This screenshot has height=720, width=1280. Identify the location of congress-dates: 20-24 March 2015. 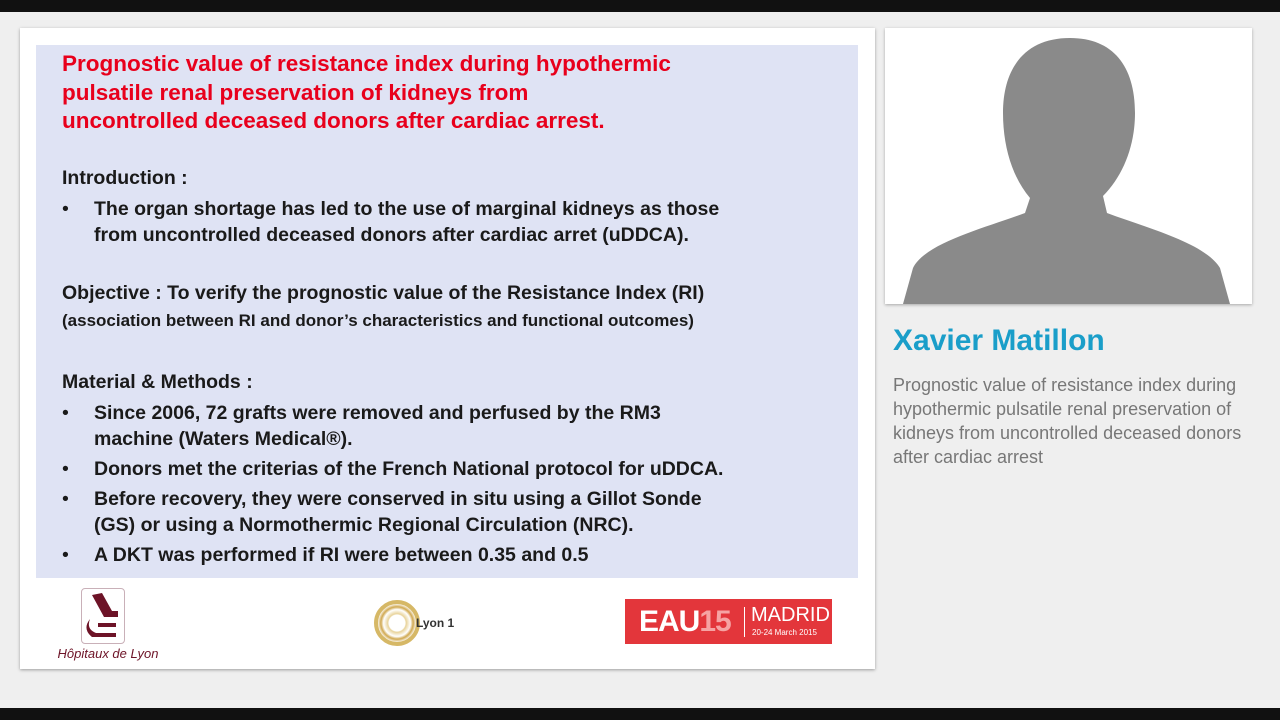
(784, 632).